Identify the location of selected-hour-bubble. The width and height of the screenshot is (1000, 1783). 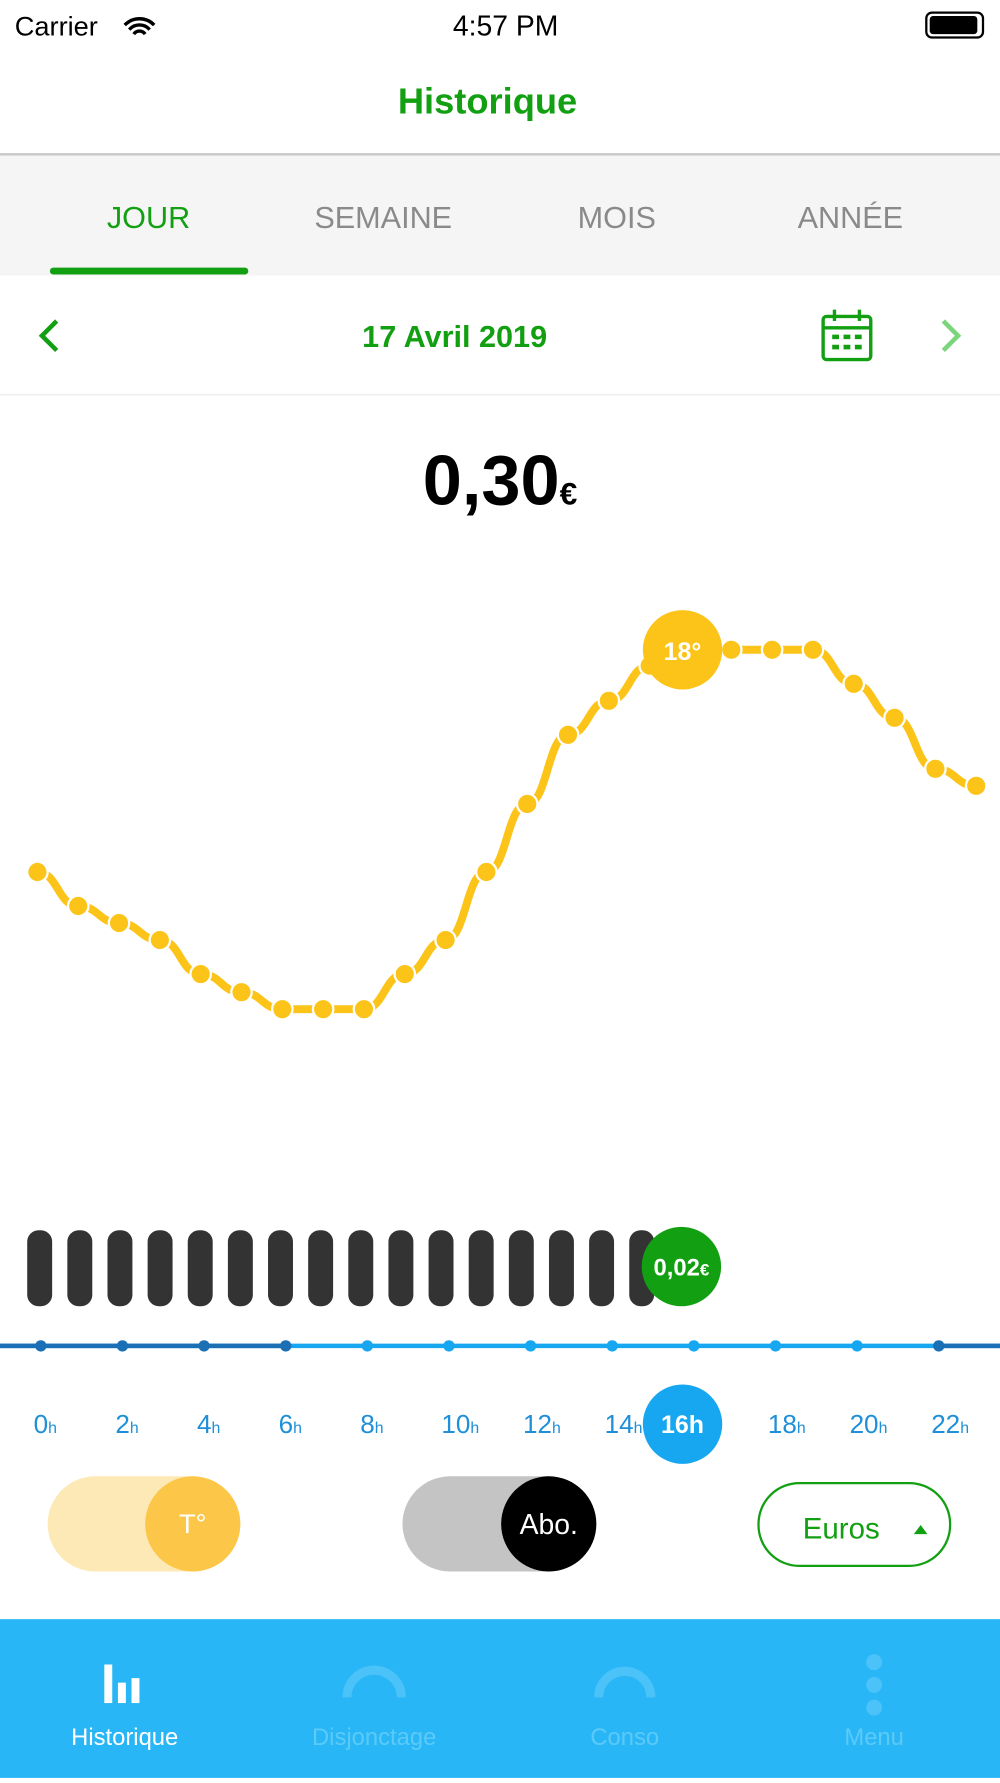
(682, 1424).